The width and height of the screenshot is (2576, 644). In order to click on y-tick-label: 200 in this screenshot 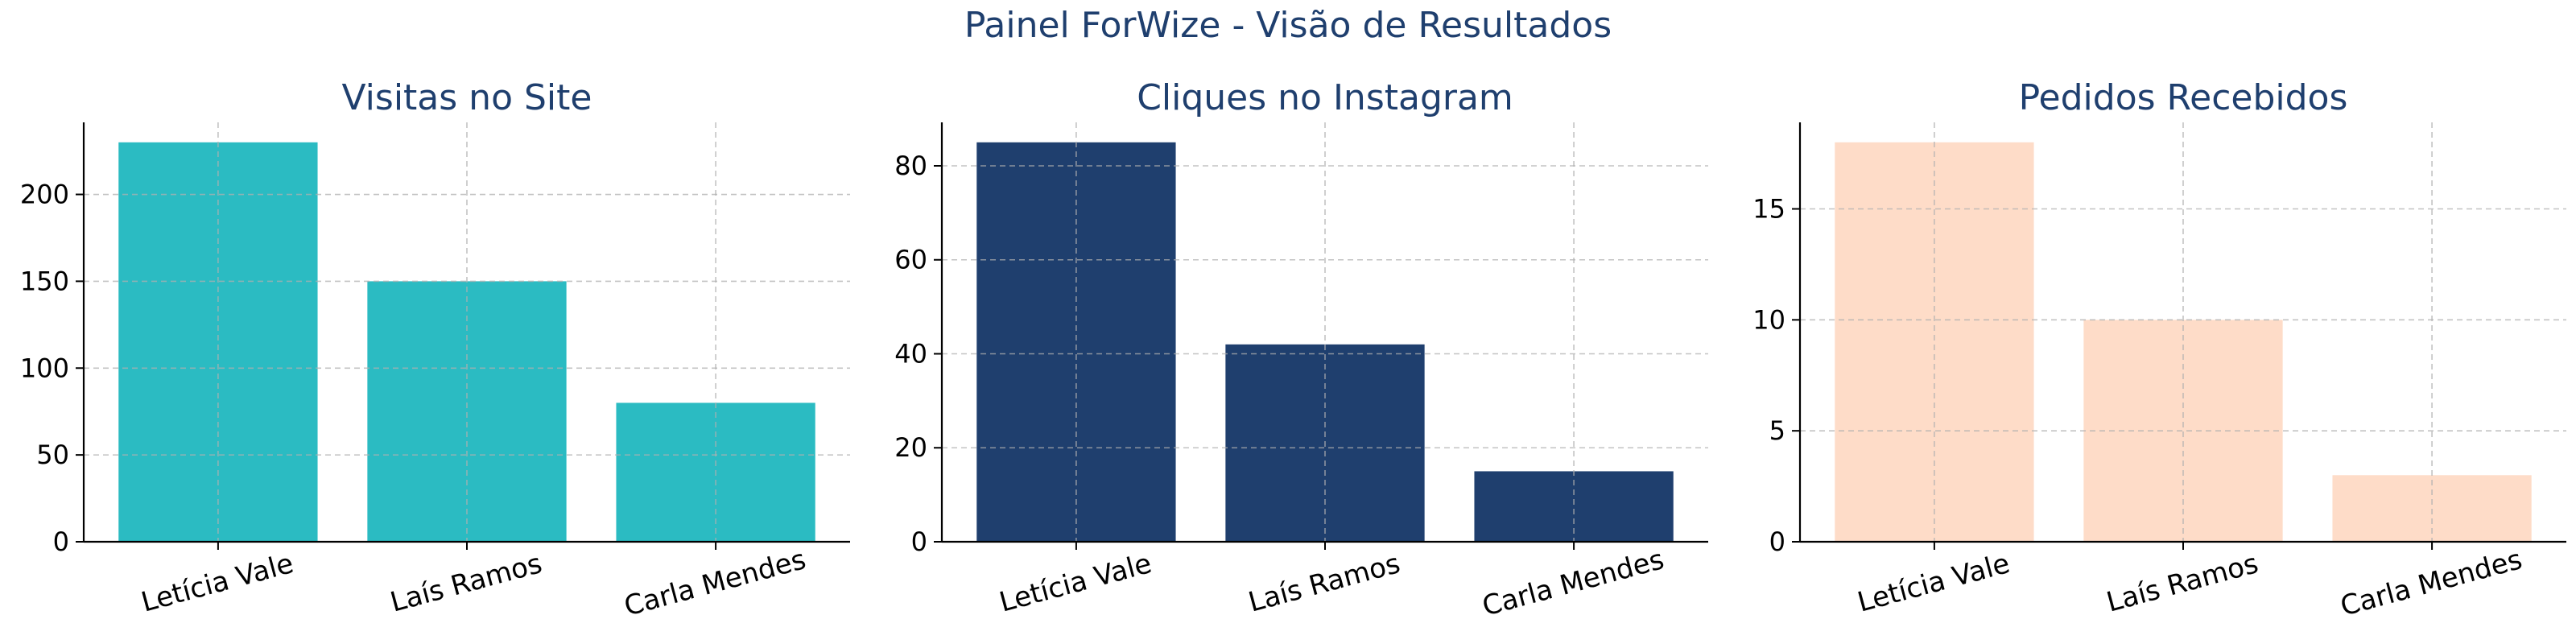, I will do `click(44, 195)`.